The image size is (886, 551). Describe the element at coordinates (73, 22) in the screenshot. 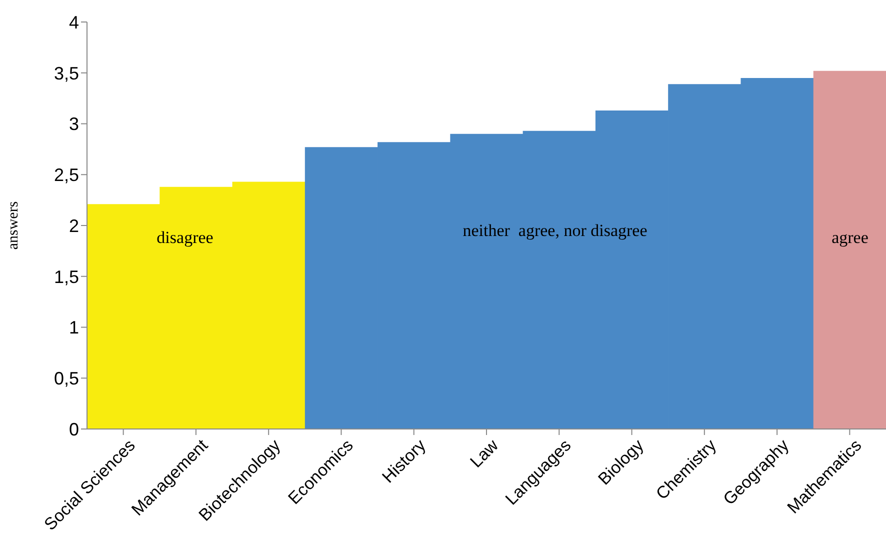

I see `y-tick-label: 4` at that location.